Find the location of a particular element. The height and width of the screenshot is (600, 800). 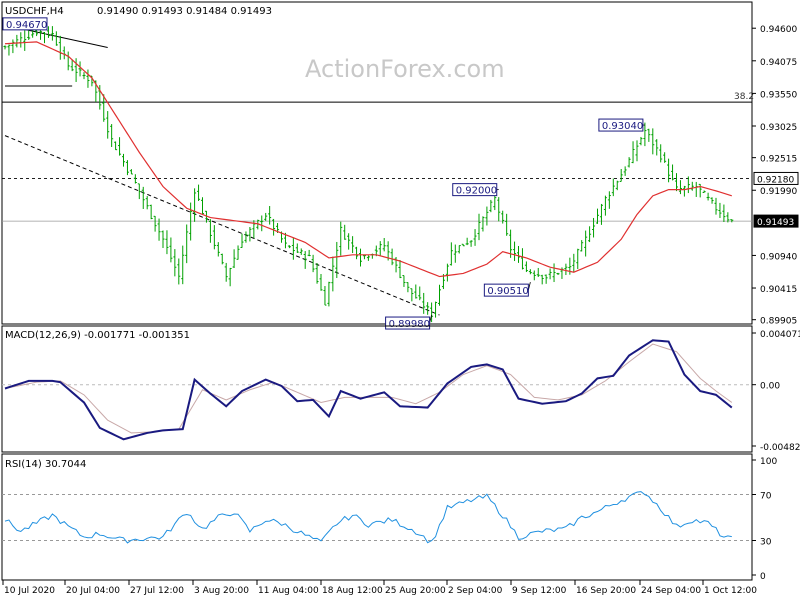

macd-tick-label: 0.004071 is located at coordinates (780, 335).